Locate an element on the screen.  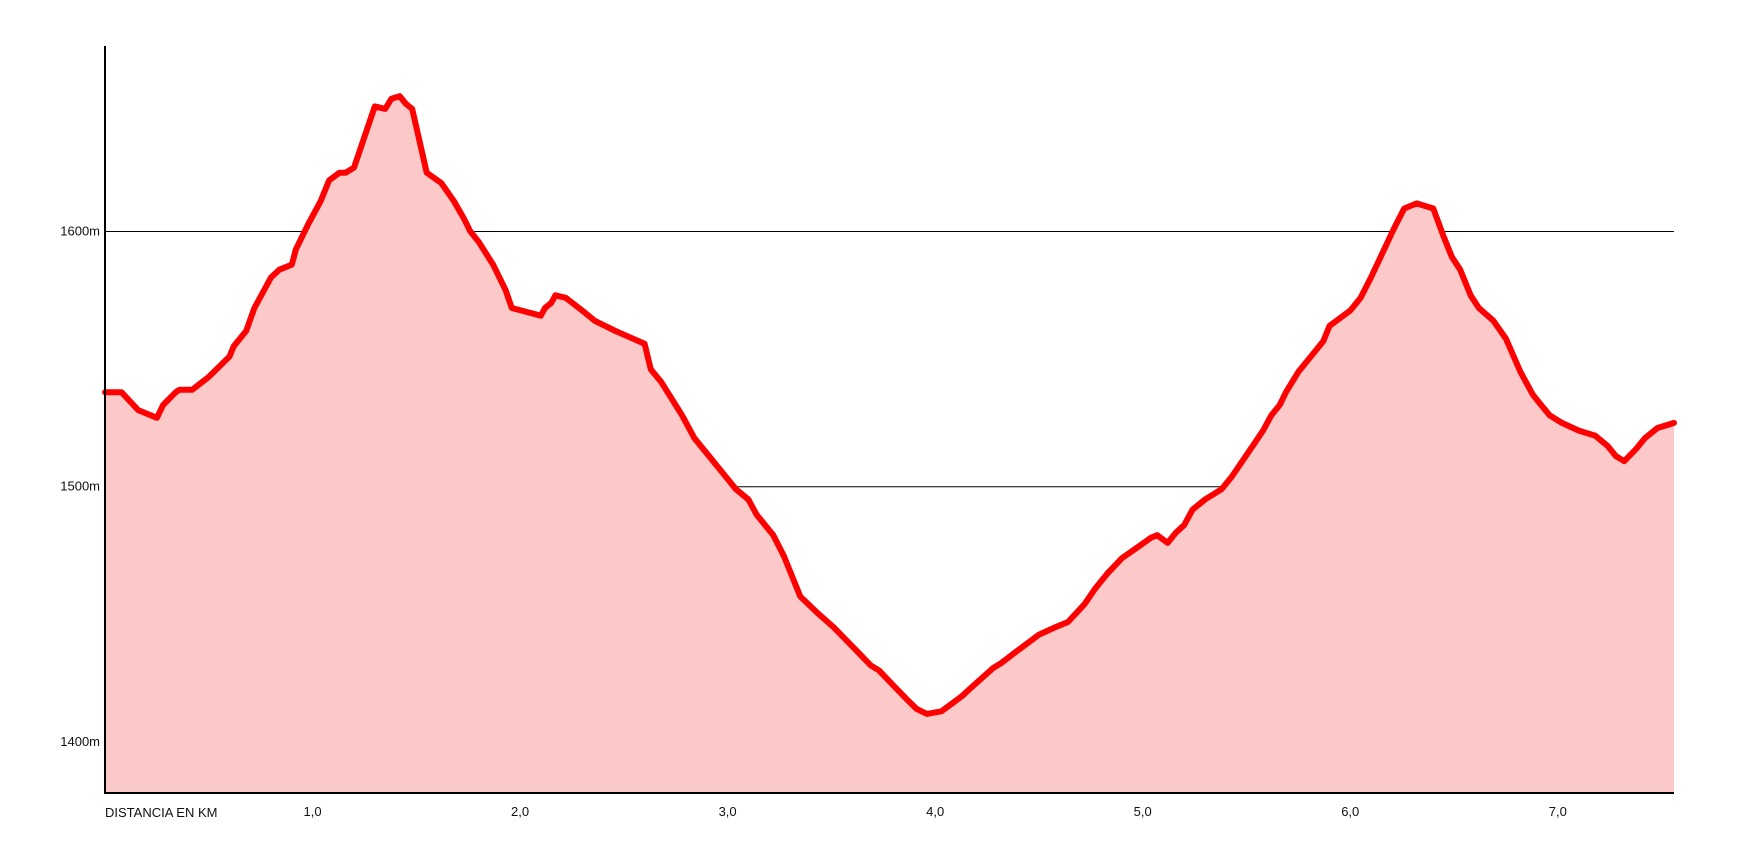
x-tick-label: 1,0 is located at coordinates (313, 811).